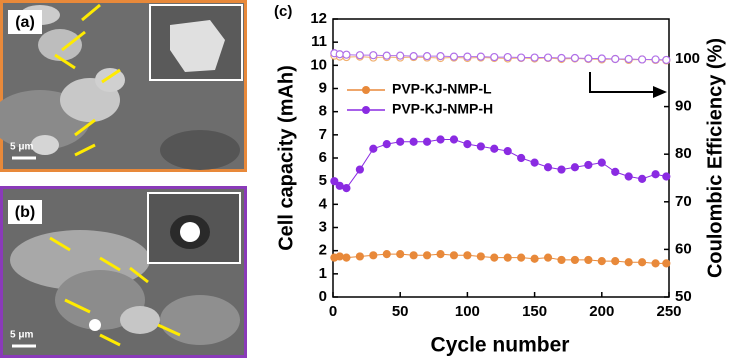 The height and width of the screenshot is (364, 731). I want to click on y-tick-label: 10, so click(318, 64).